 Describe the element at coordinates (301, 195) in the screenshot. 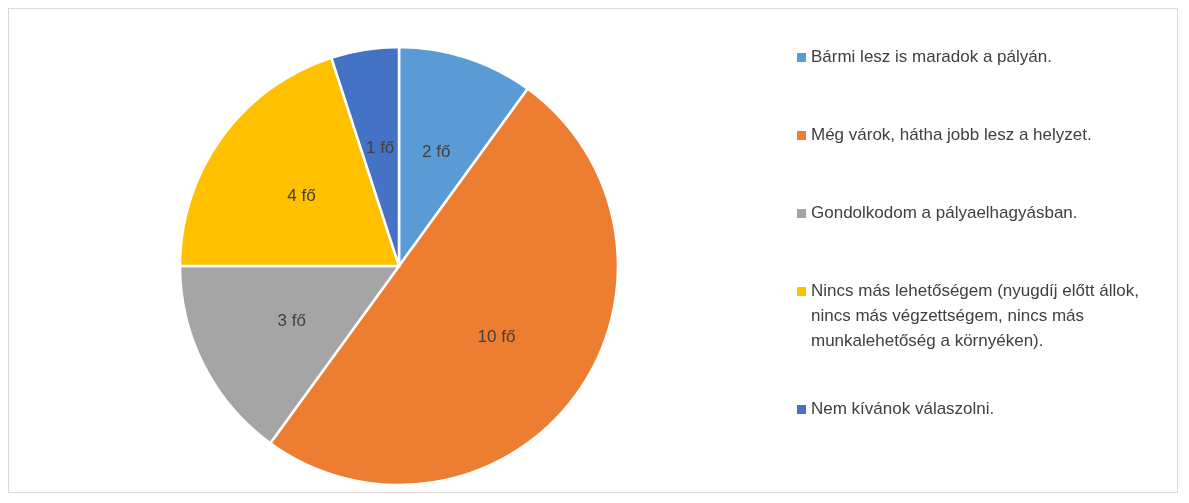

I see `data-label: 4 fő` at that location.